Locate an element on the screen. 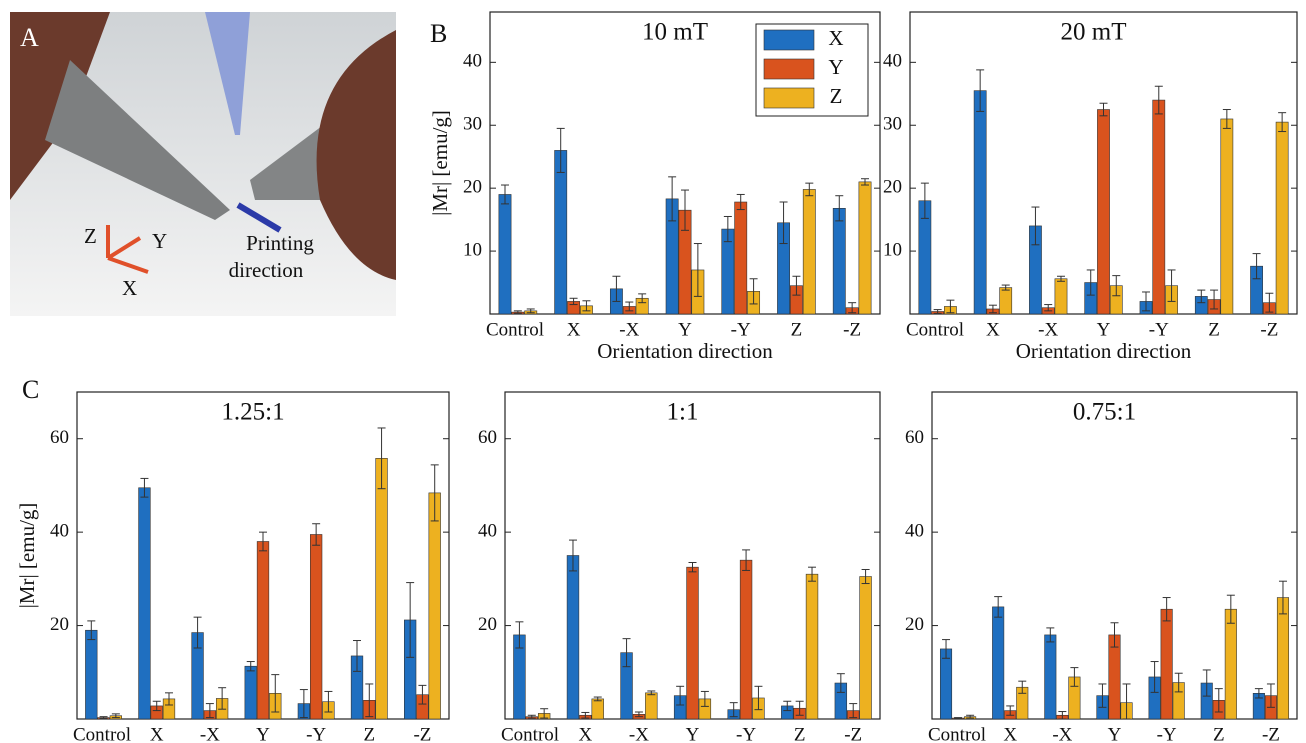  panel-label: B is located at coordinates (438, 33).